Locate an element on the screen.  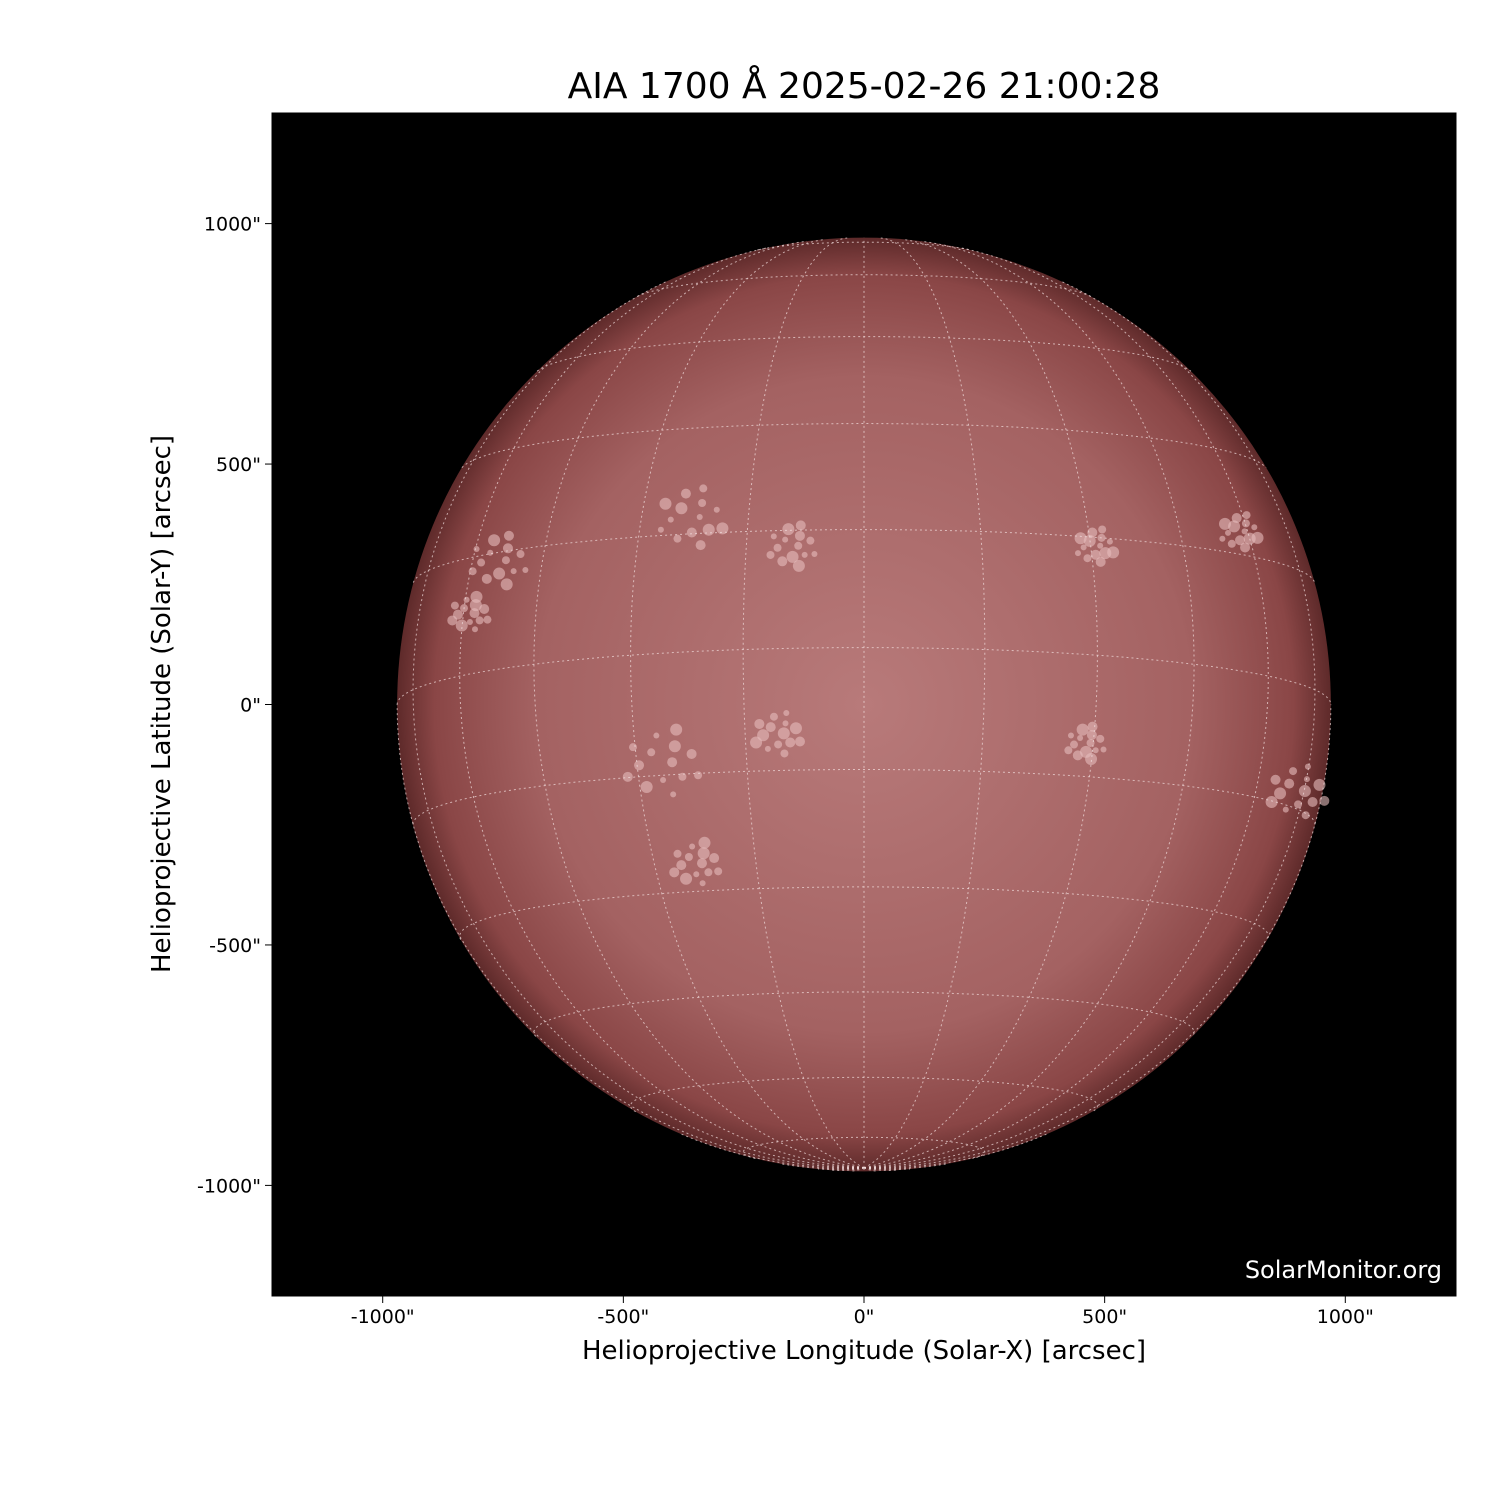
watermark: SolarMonitor.org is located at coordinates (1343, 1270).